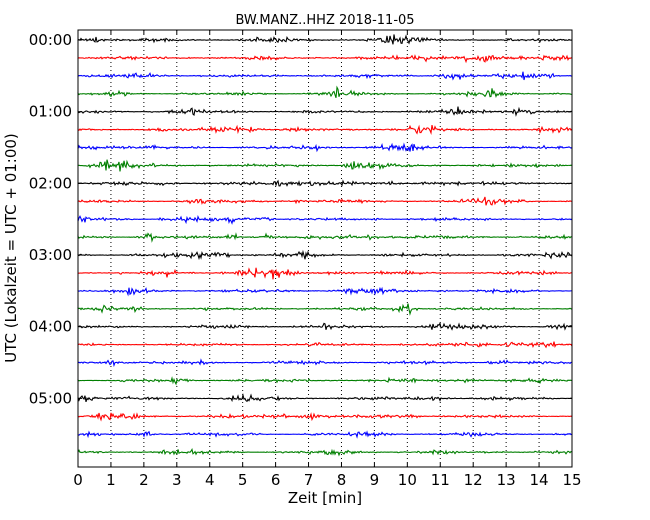 This screenshot has width=650, height=520. What do you see at coordinates (325, 255) in the screenshot?
I see `trace-03:00` at bounding box center [325, 255].